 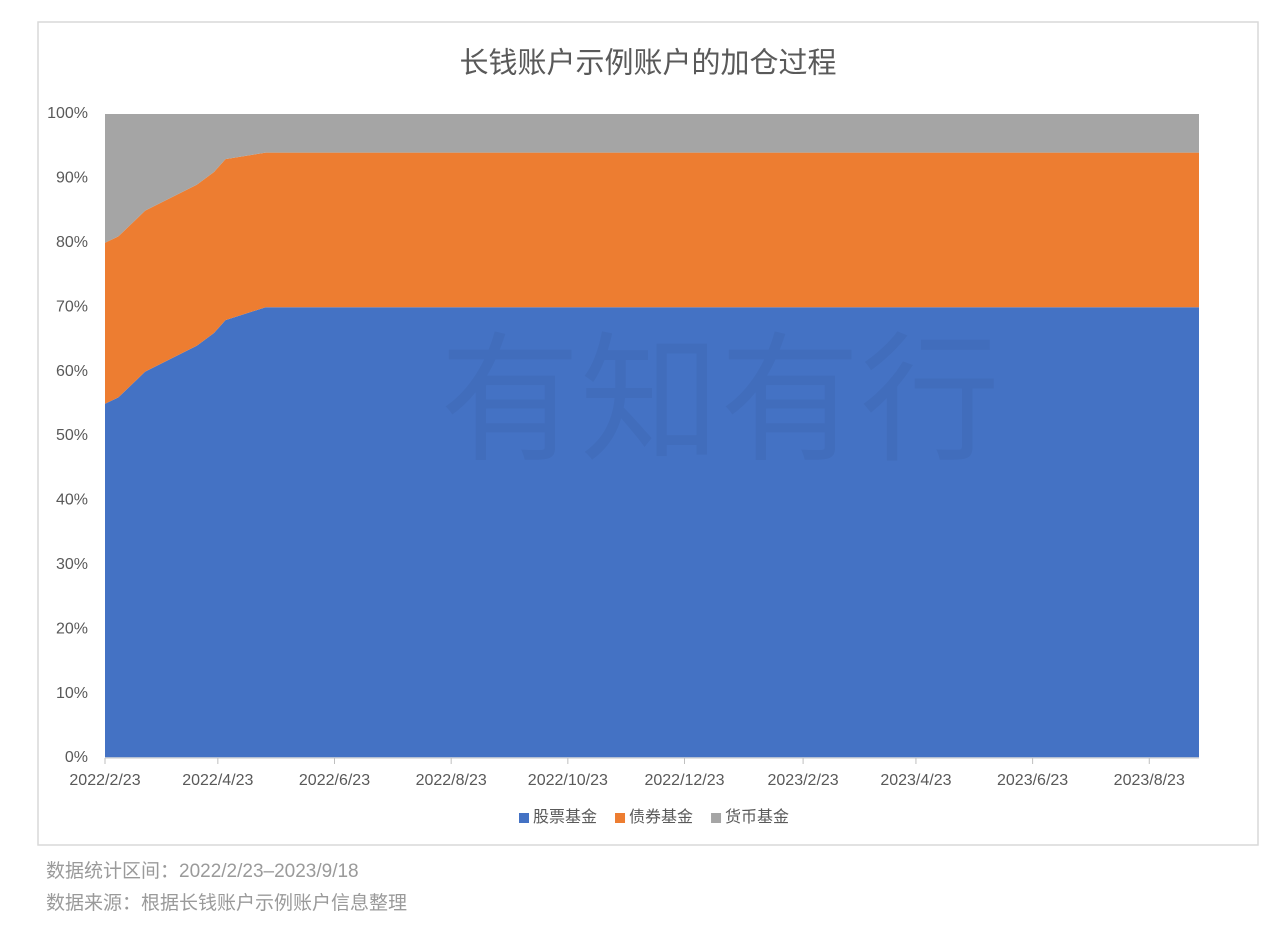 I want to click on x-tick-label: 2022/8/23, so click(x=451, y=780).